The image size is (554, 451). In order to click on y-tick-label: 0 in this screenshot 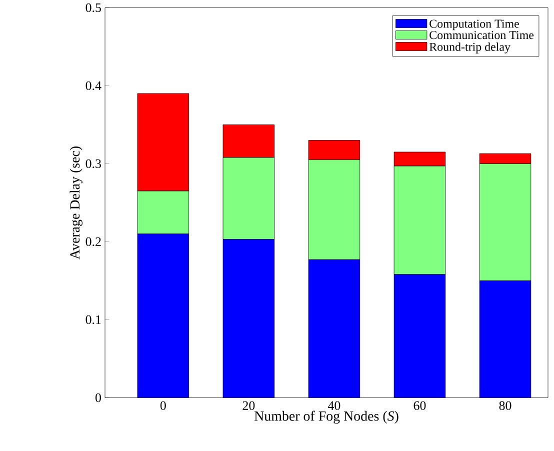, I will do `click(98, 397)`.